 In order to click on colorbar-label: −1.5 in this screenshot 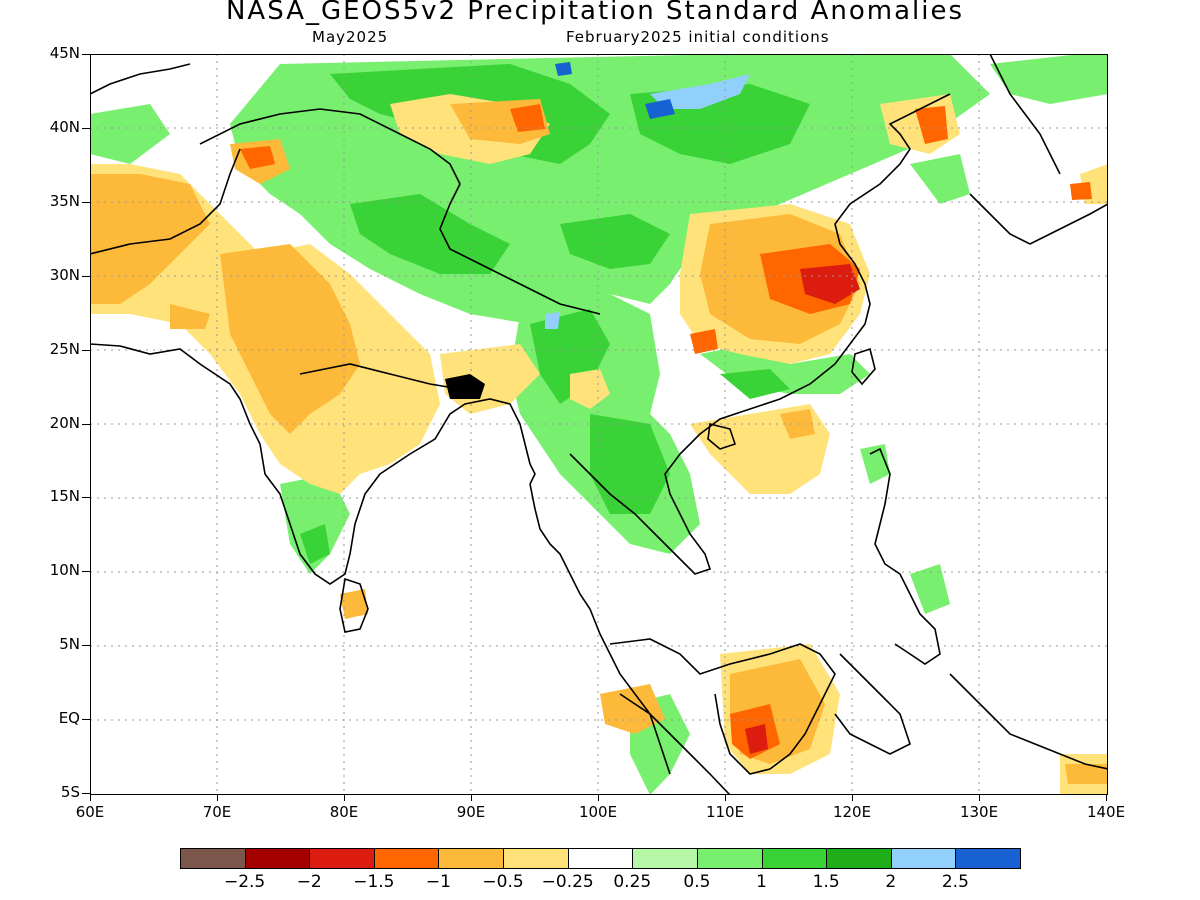, I will do `click(374, 882)`.